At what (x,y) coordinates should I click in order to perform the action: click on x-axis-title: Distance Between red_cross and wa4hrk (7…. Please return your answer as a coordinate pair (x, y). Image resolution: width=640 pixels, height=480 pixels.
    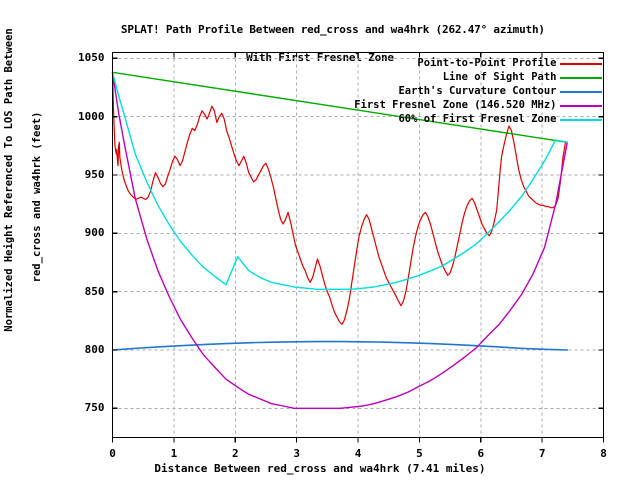
    Looking at the image, I should click on (320, 468).